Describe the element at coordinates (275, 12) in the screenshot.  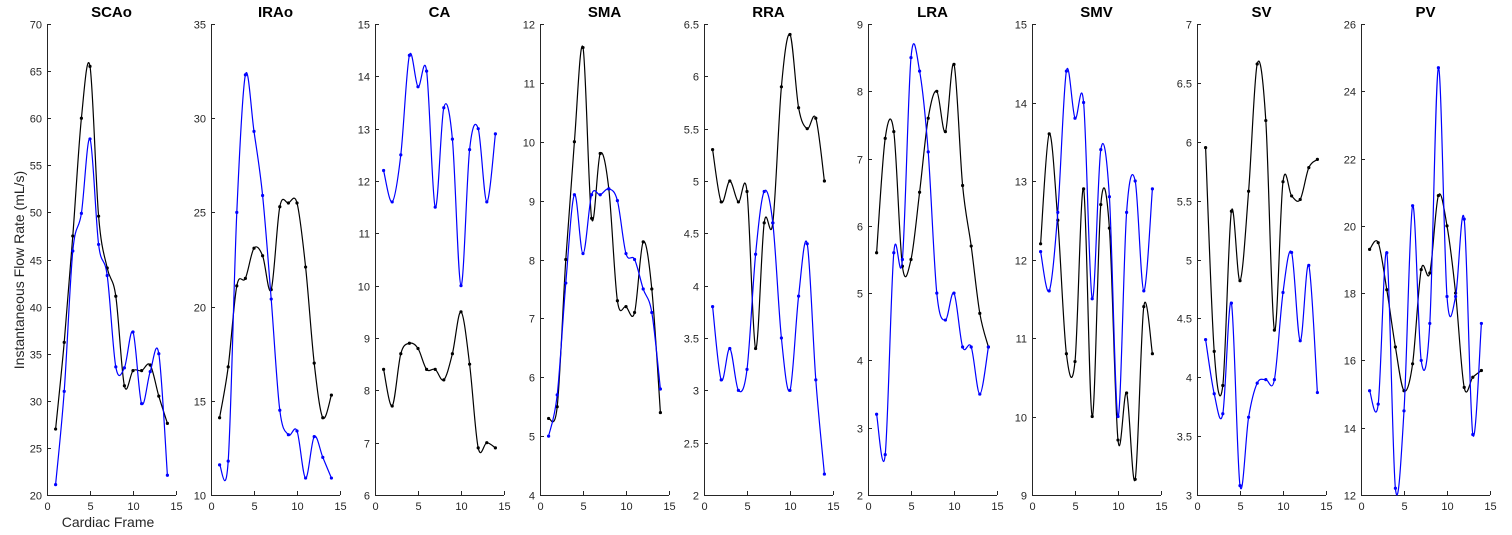
I see `panel-title: IRAo` at that location.